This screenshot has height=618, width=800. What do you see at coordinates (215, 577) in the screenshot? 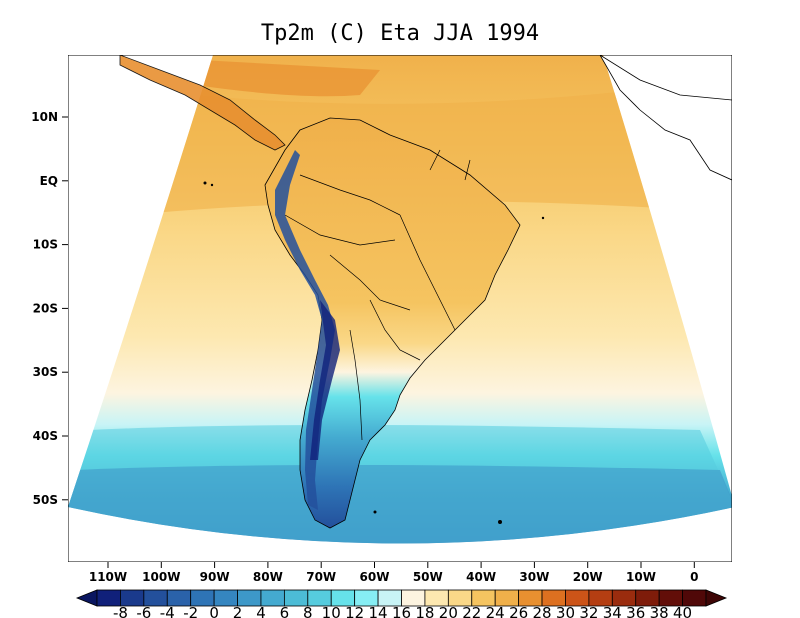
I see `lon-tick-label: 90W` at bounding box center [215, 577].